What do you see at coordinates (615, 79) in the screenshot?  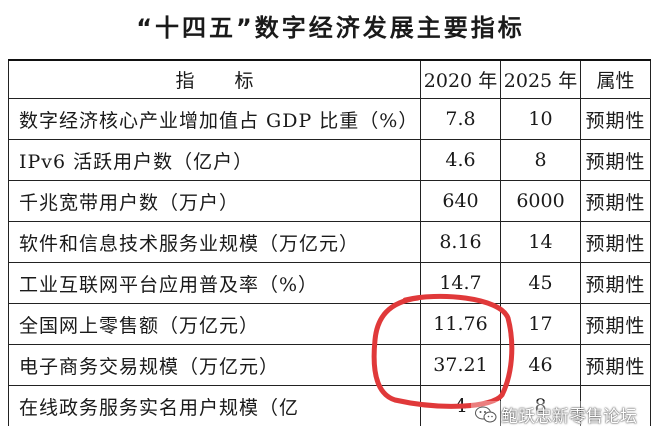 I see `header-attribute: 属性` at bounding box center [615, 79].